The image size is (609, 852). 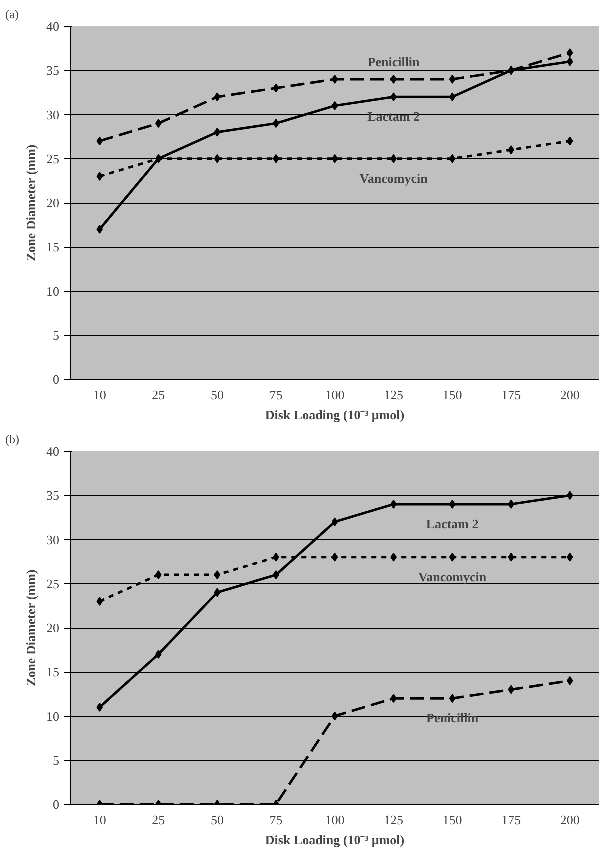 I want to click on series-label: Penicillin, so click(x=394, y=62).